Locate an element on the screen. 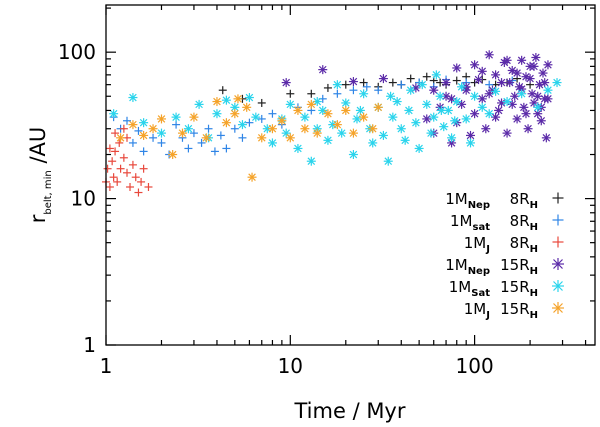  svg-text: 1MSat is located at coordinates (469, 288).